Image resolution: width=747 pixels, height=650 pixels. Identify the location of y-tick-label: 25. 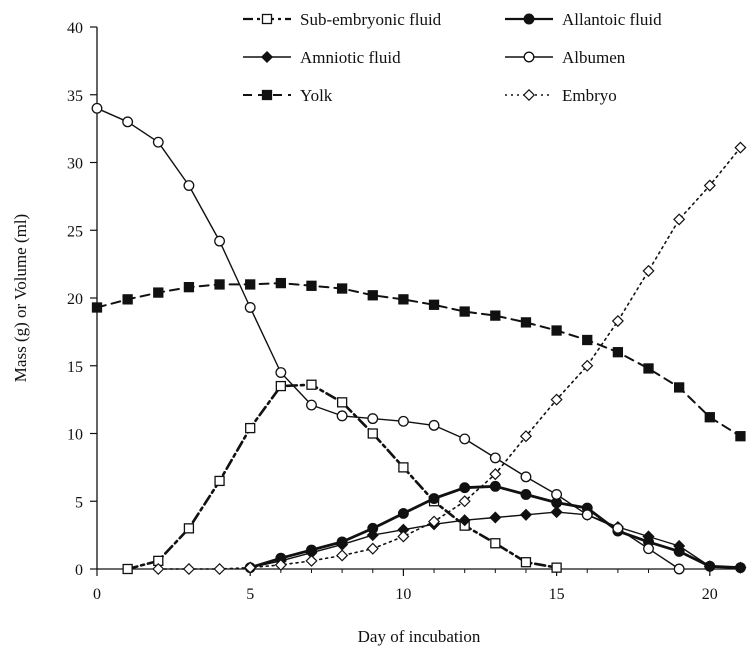
(75, 231).